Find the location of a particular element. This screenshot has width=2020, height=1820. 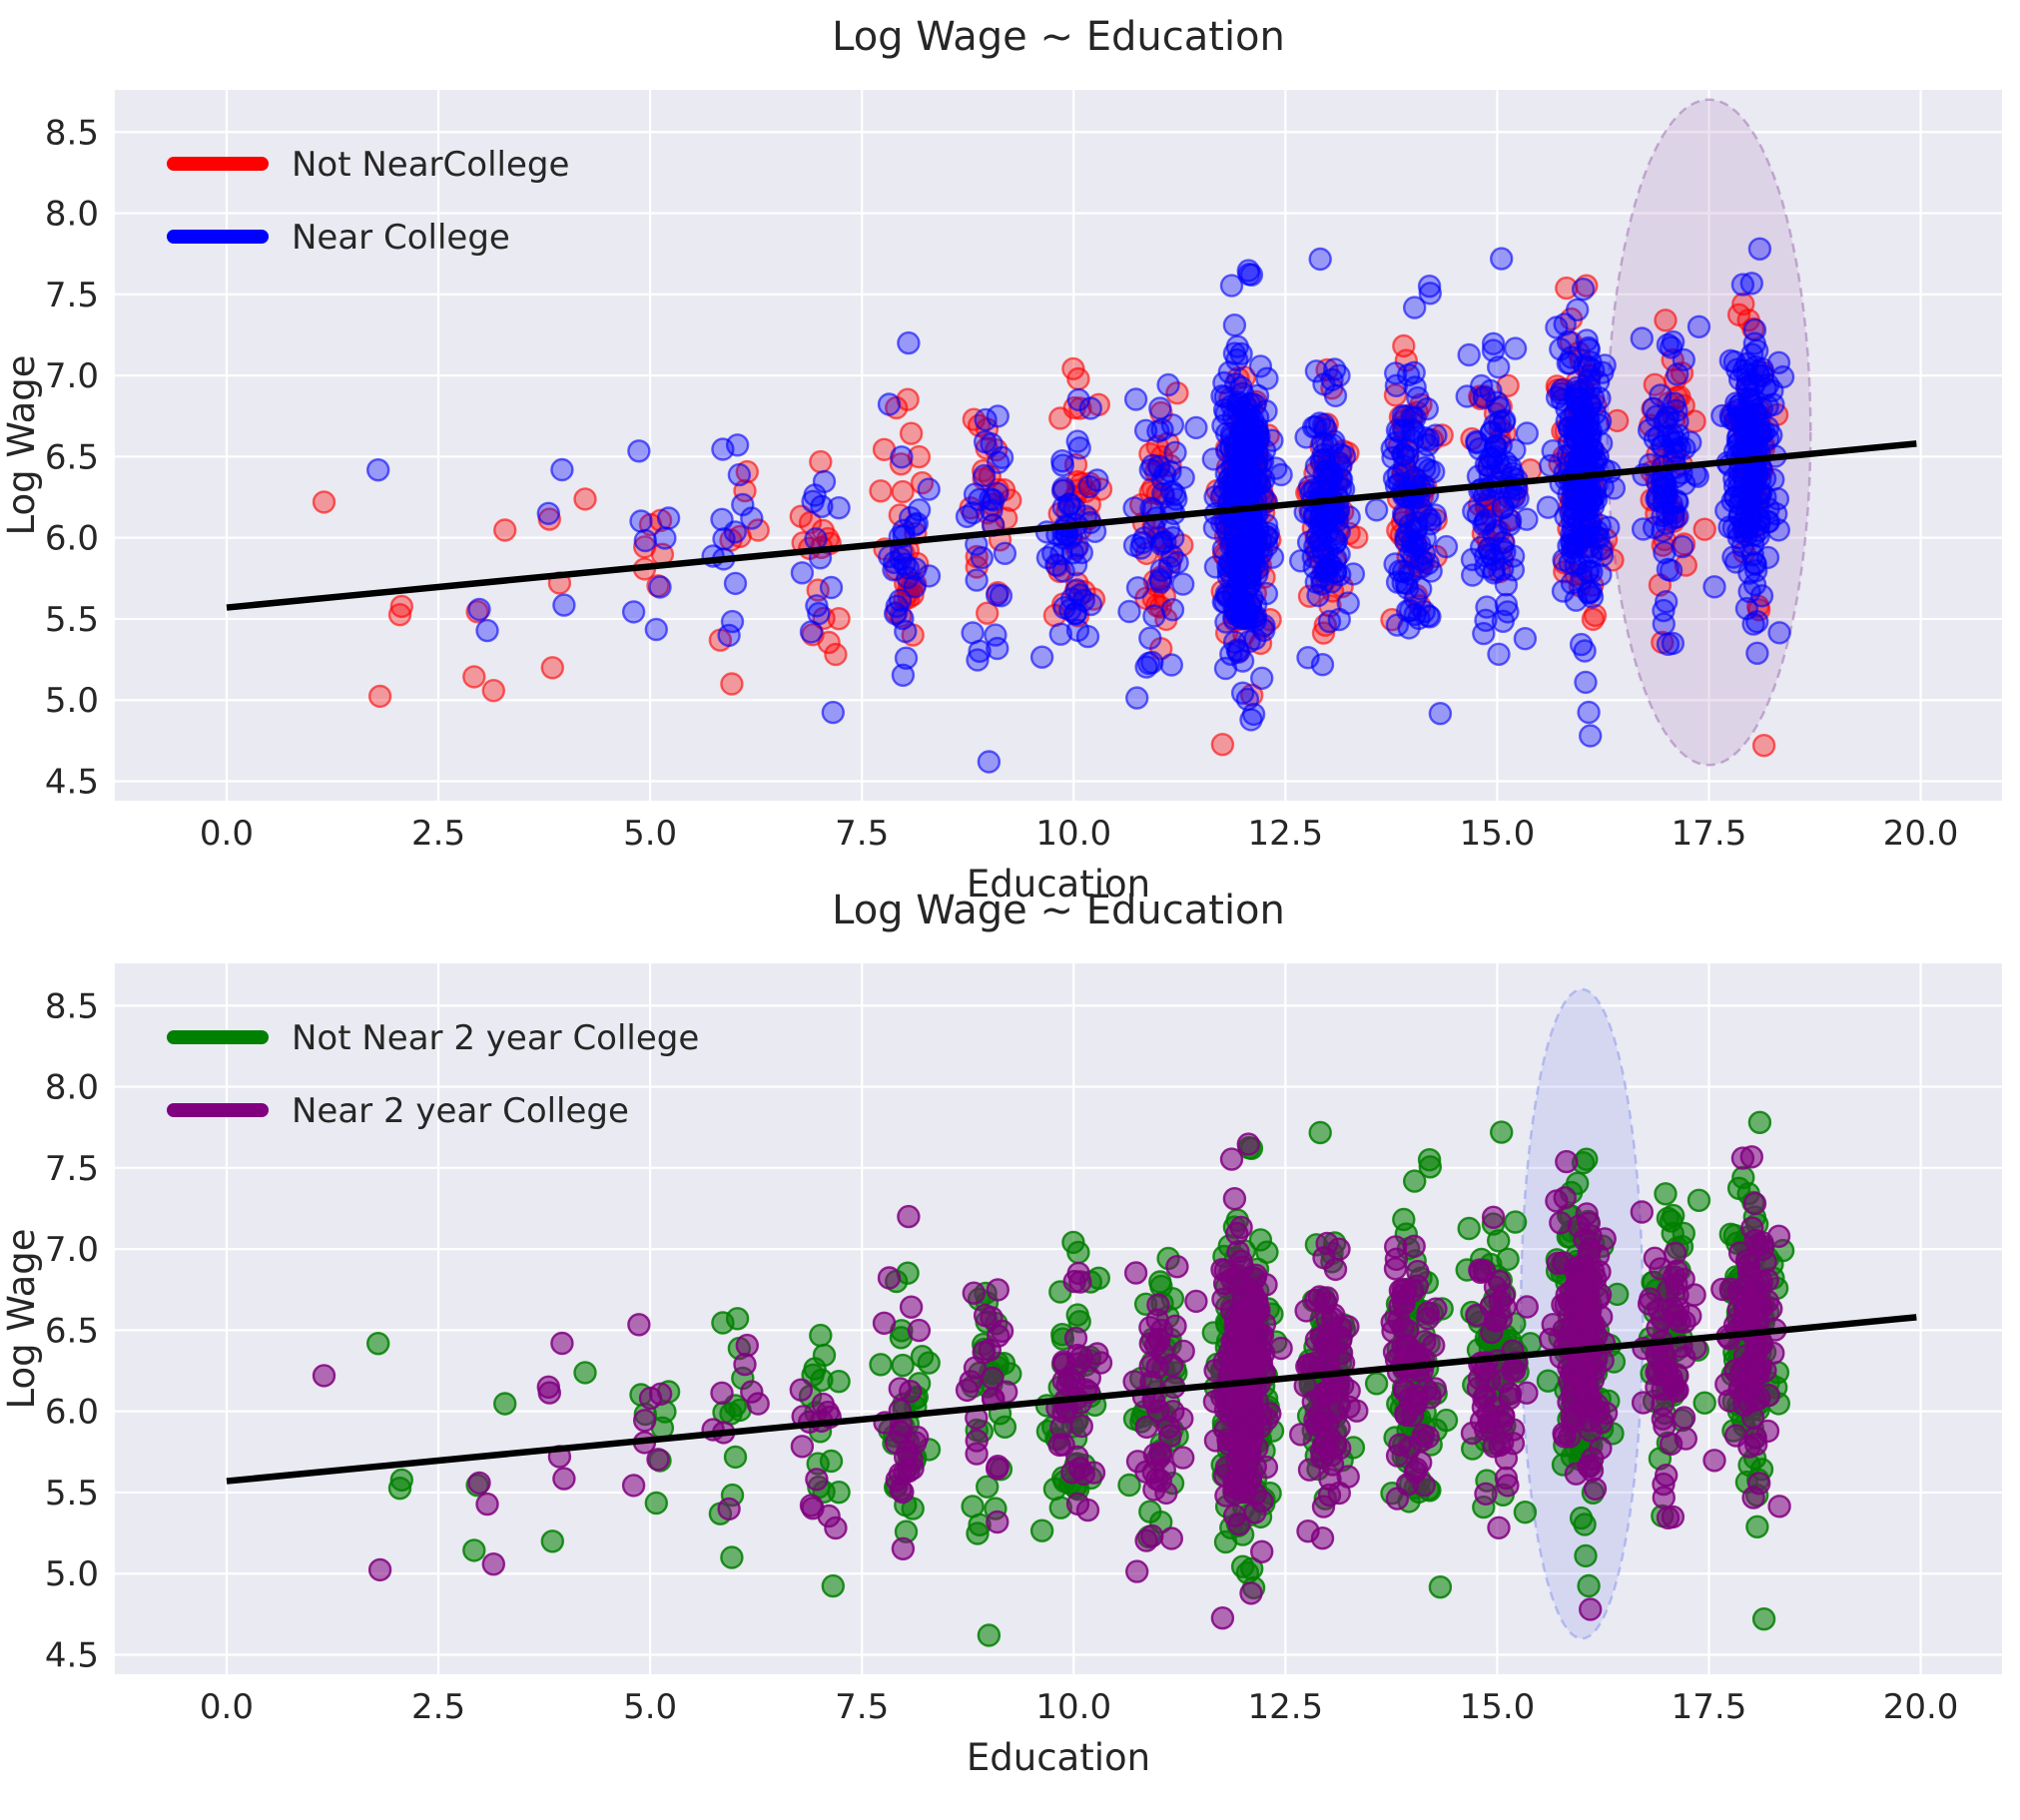

x-tick-label: 17.5 is located at coordinates (1710, 834).